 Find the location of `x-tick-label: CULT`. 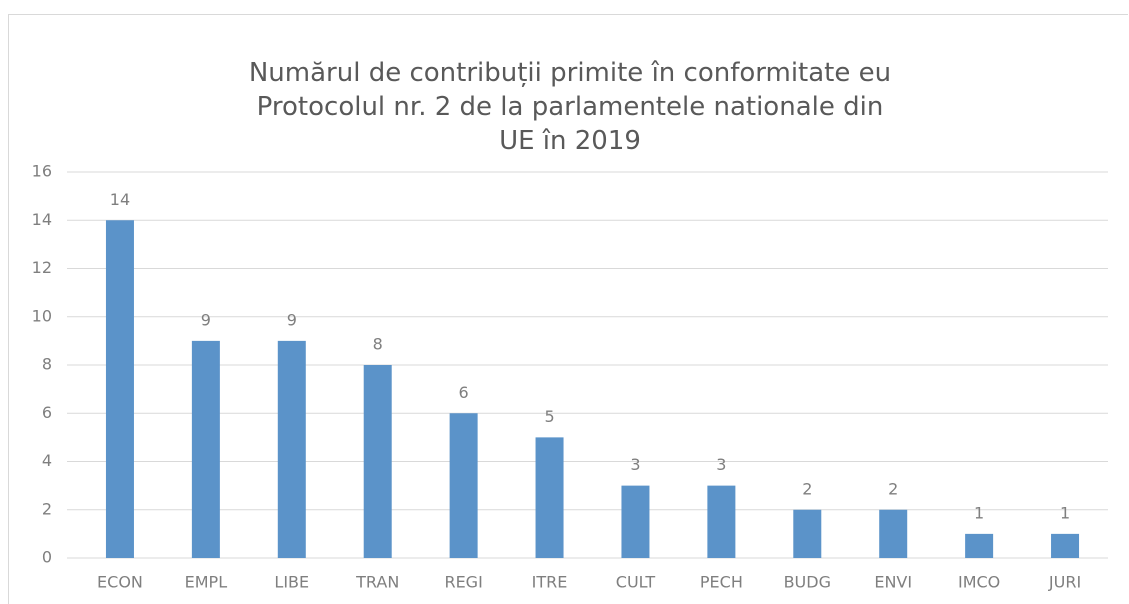

x-tick-label: CULT is located at coordinates (636, 582).